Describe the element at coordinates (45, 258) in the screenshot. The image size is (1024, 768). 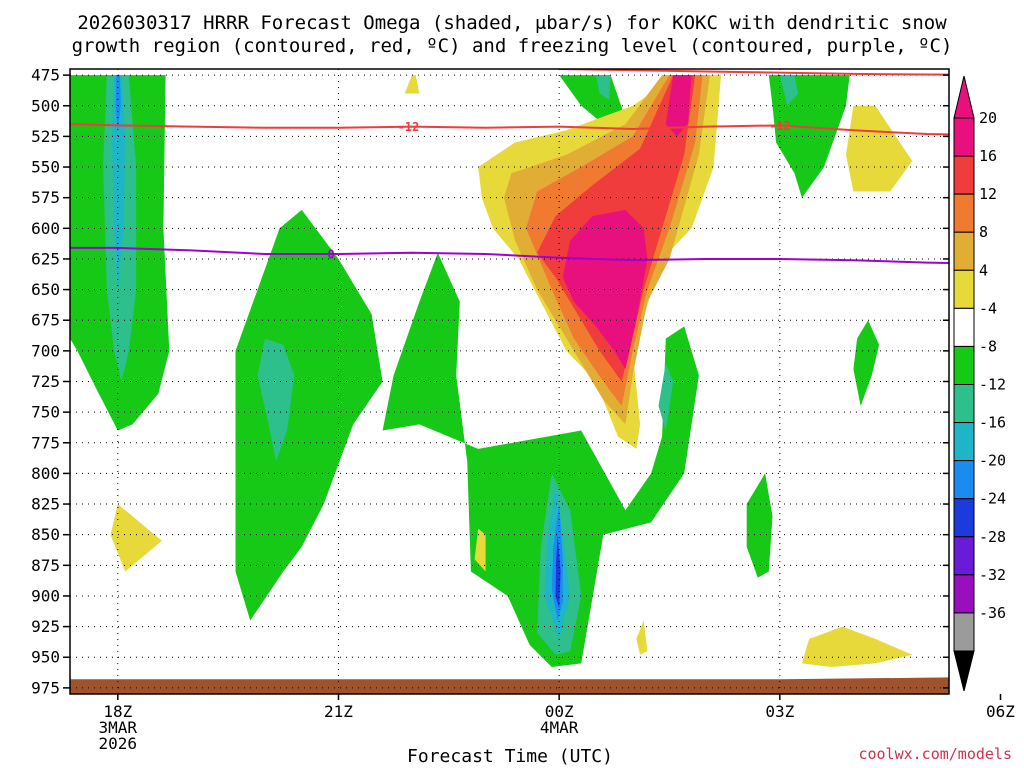
I see `y-tick-label: 625` at that location.